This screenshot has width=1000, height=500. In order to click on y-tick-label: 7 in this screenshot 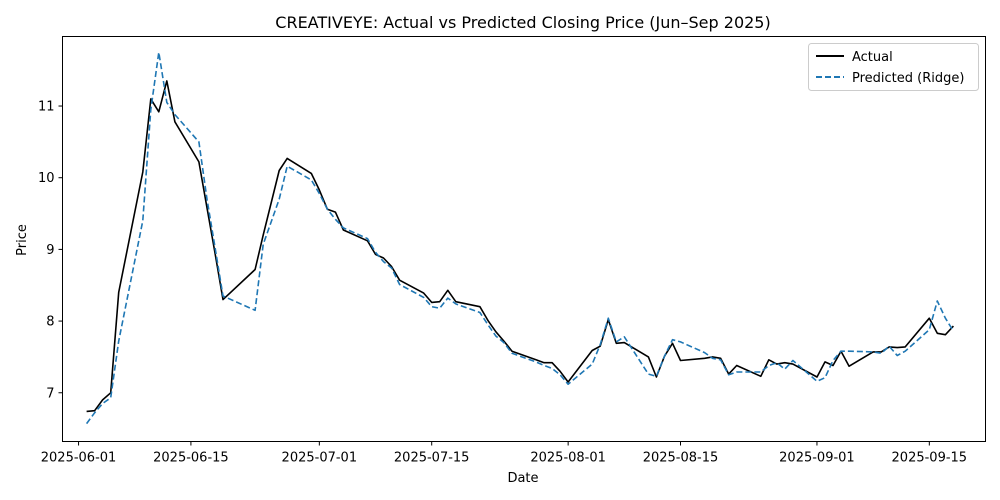, I will do `click(50, 393)`.